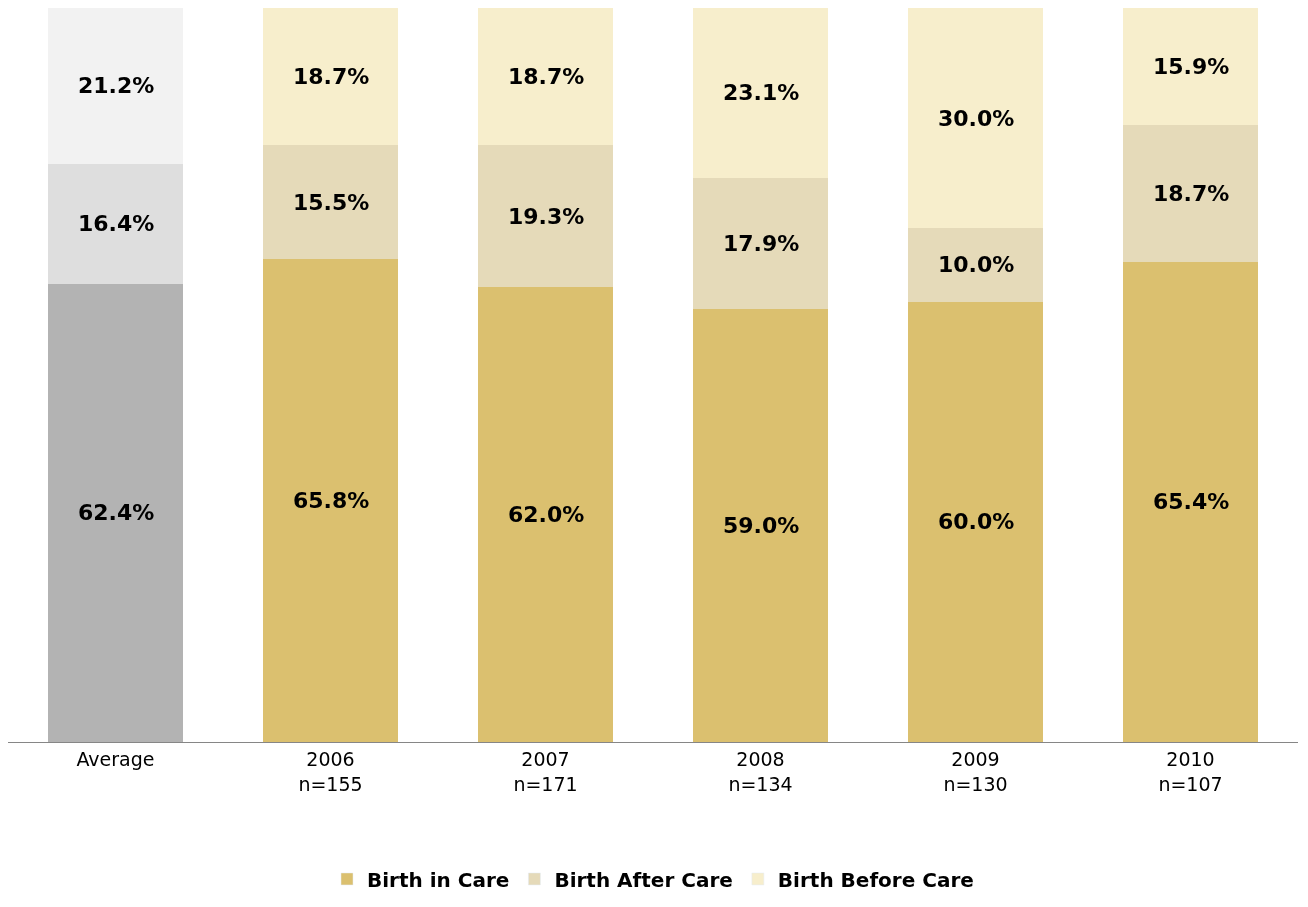  What do you see at coordinates (975, 771) in the screenshot?
I see `x-tick-label: 2009 n=130` at bounding box center [975, 771].